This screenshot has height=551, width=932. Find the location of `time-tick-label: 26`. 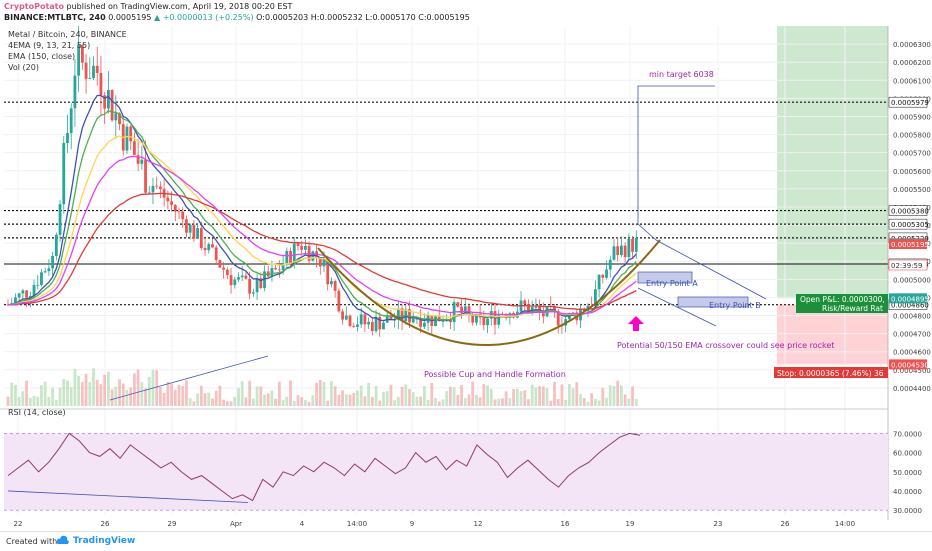

time-tick-label: 26 is located at coordinates (785, 524).